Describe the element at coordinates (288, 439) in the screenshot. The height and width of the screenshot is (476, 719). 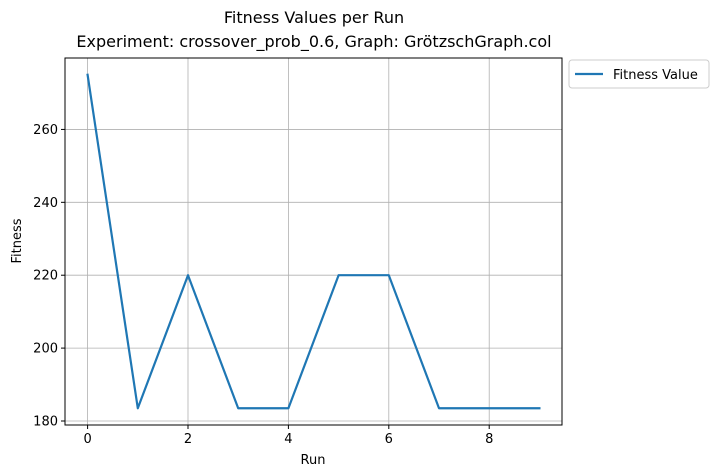
I see `x-tick-label: 4` at that location.